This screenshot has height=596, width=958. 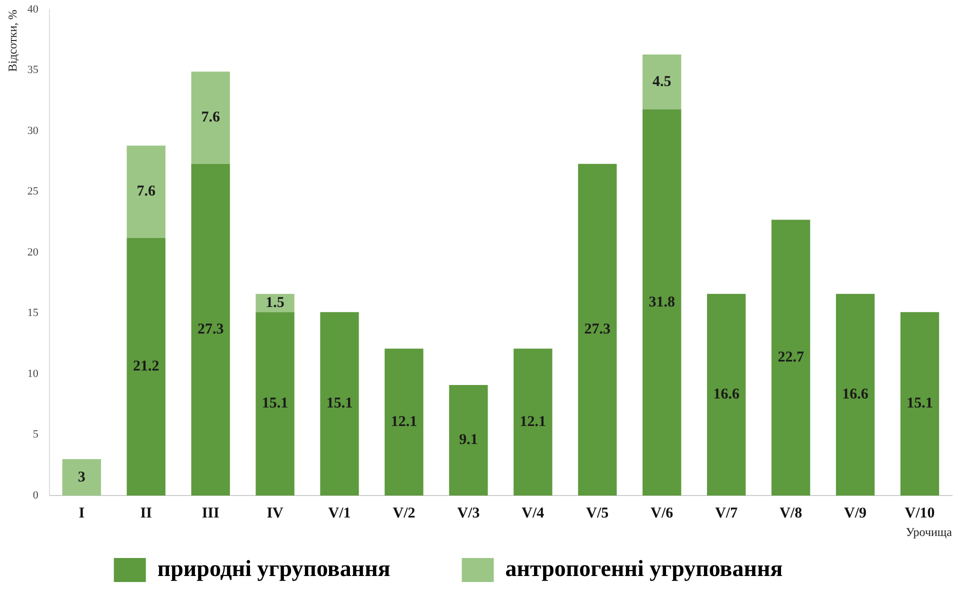 I want to click on x-tick-label: V/3, so click(x=468, y=513).